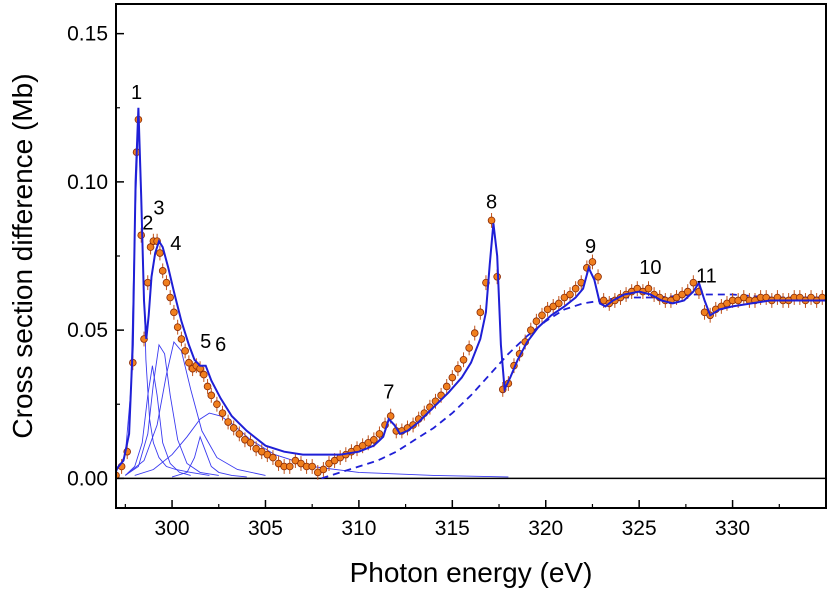 This screenshot has width=830, height=590. What do you see at coordinates (639, 528) in the screenshot?
I see `x-tick-label: 325` at bounding box center [639, 528].